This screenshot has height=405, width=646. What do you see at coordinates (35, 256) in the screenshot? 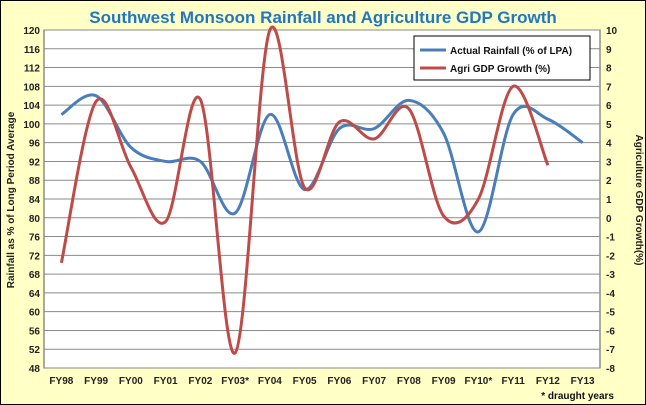
I see `y-tick-label: 72` at bounding box center [35, 256].